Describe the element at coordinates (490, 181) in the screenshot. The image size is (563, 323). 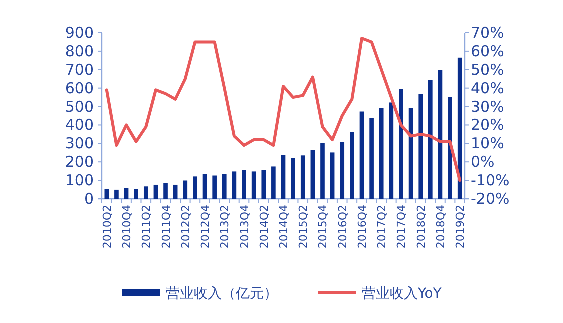
I see `y2-tick-label: -10%` at that location.